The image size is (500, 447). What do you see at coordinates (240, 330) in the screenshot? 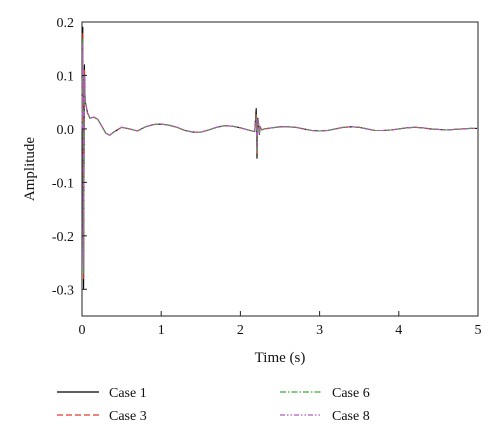
I see `x-tick-label: 2` at bounding box center [240, 330].